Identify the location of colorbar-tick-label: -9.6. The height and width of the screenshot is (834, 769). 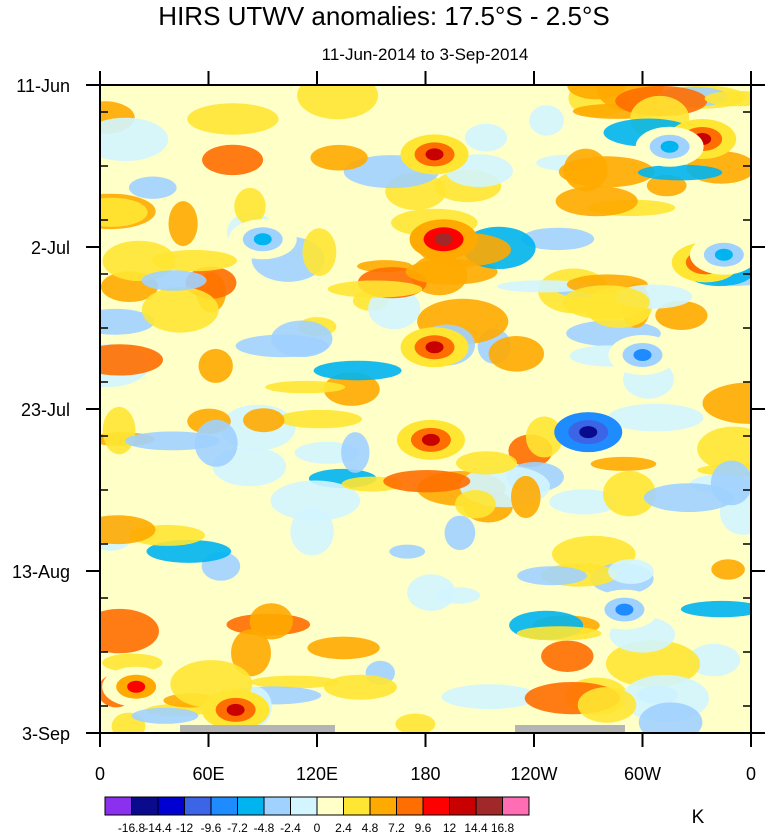
(211, 827).